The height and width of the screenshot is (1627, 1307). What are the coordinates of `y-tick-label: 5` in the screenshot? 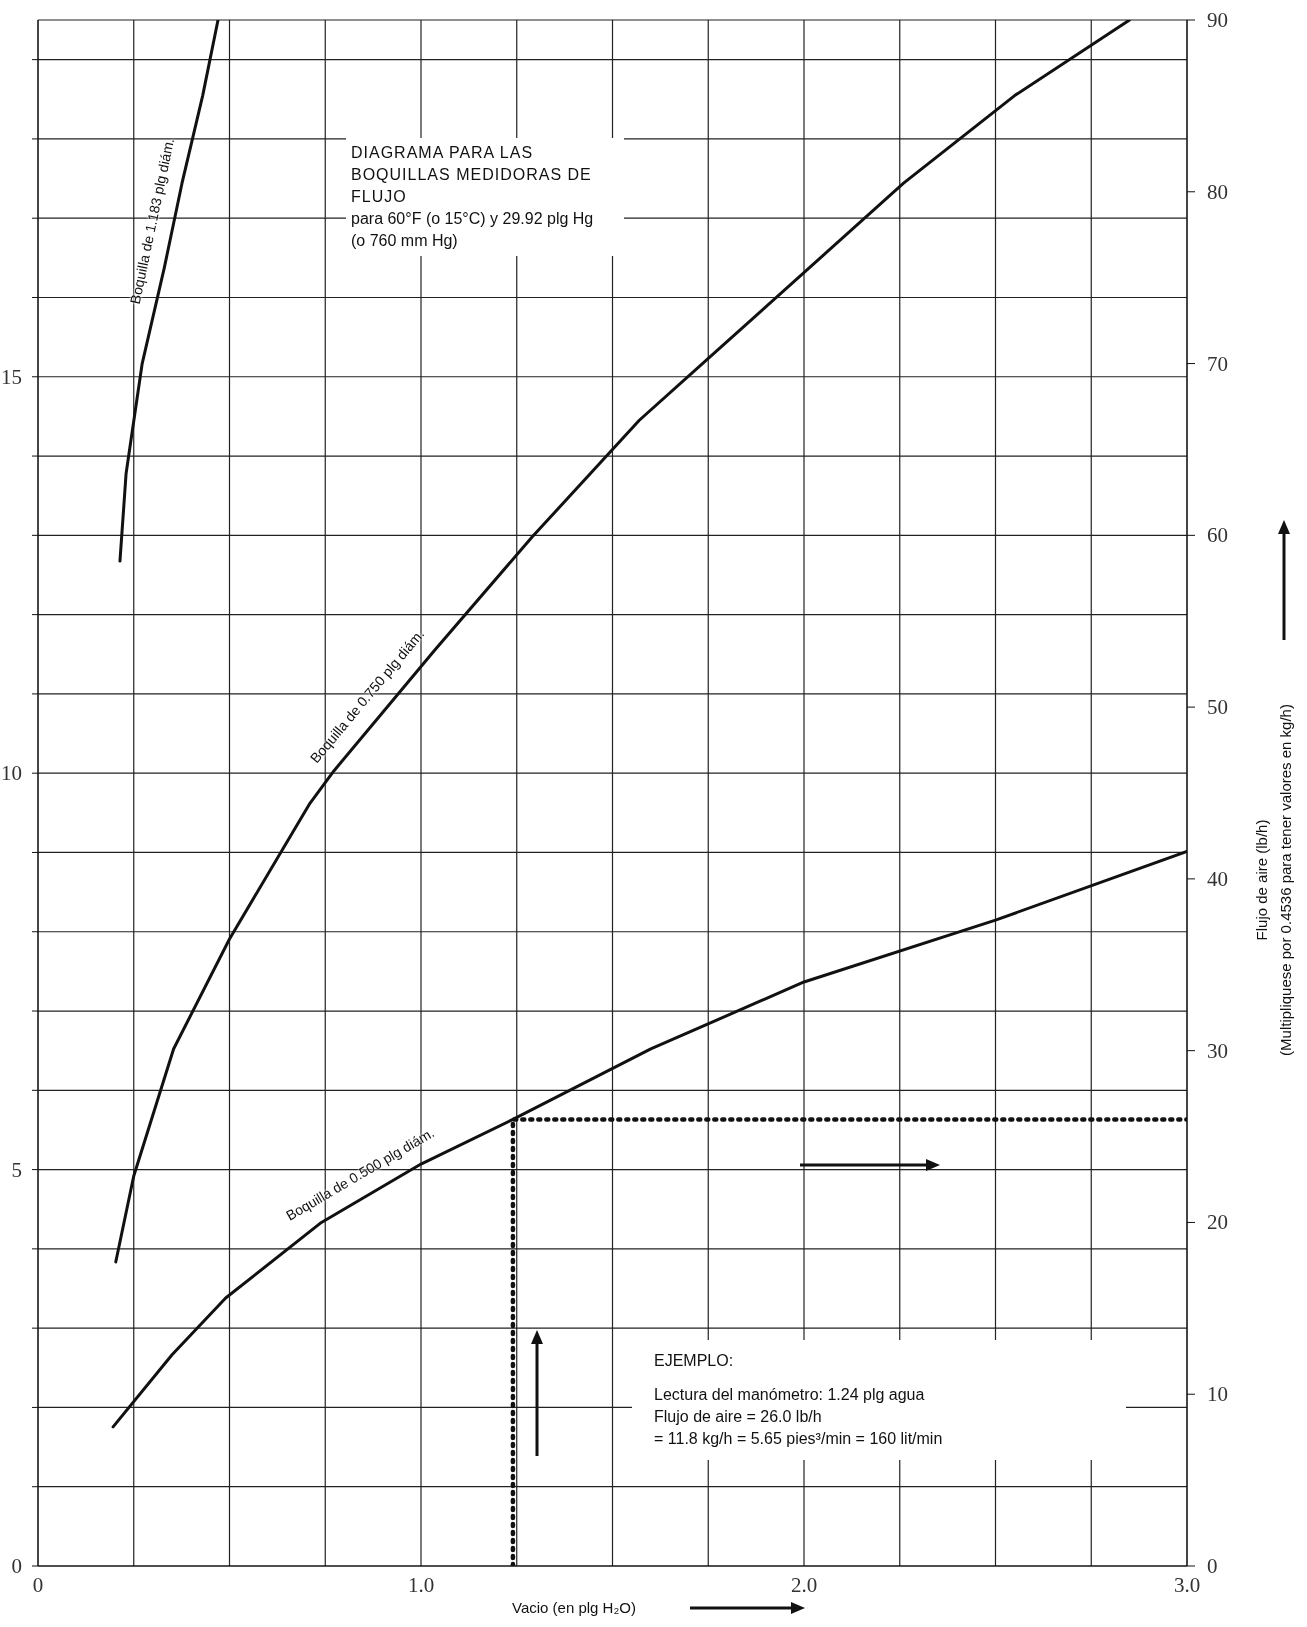 It's located at (16, 1169).